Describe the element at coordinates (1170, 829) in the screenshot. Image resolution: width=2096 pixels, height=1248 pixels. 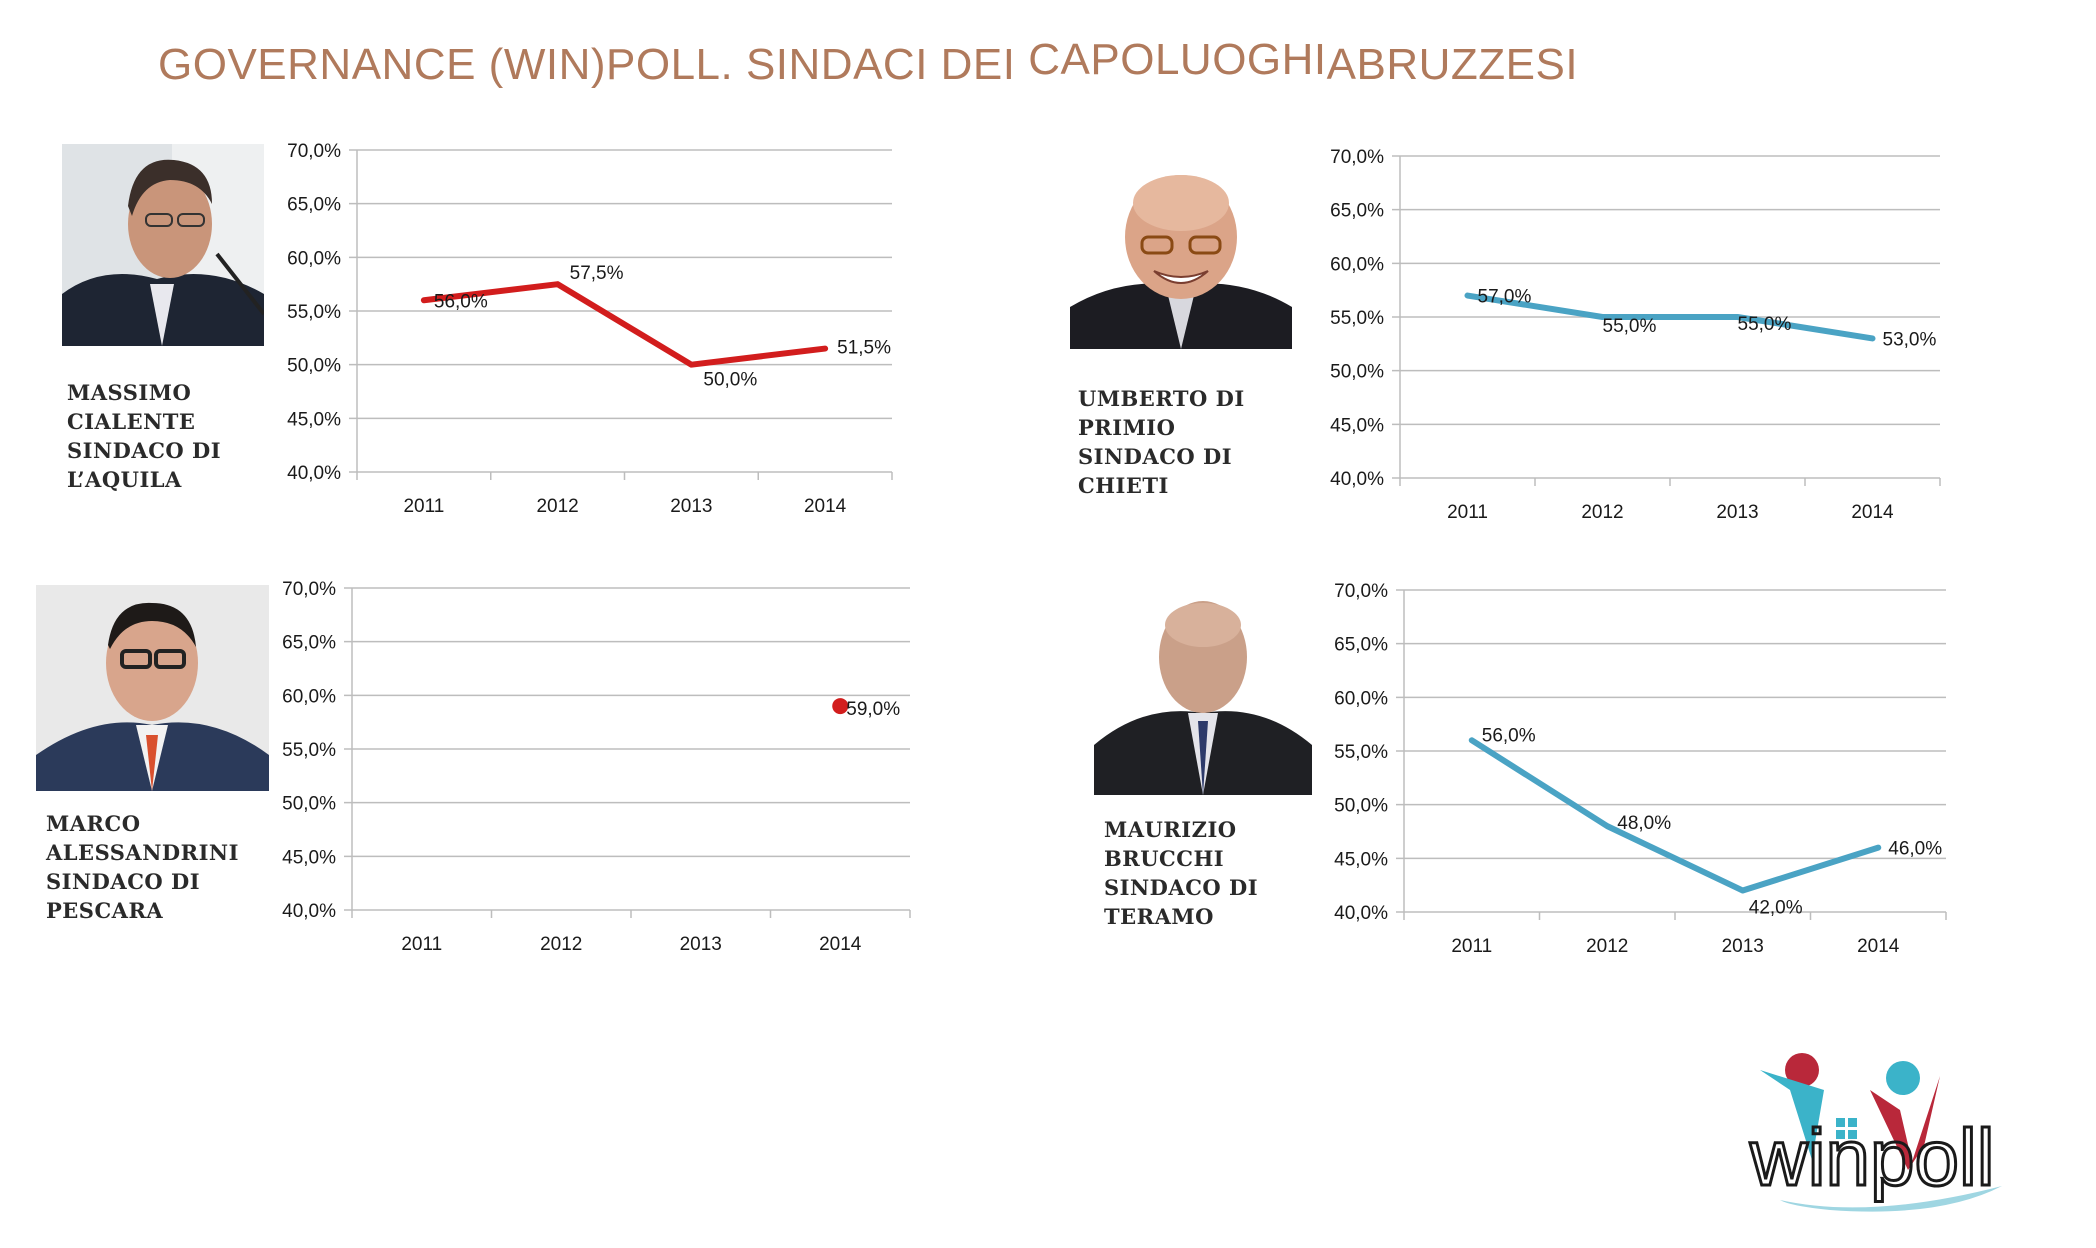
I see `caption-line: MAURIZIO` at that location.